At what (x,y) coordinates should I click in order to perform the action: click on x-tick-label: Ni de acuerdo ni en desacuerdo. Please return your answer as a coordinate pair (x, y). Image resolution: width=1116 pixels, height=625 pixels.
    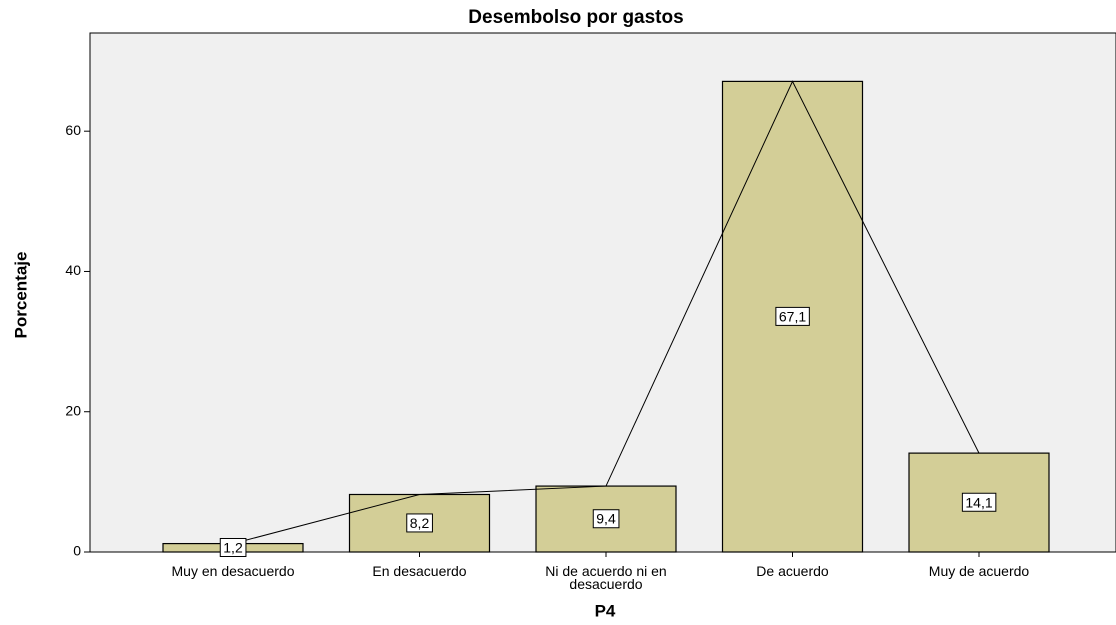
    Looking at the image, I should click on (606, 577).